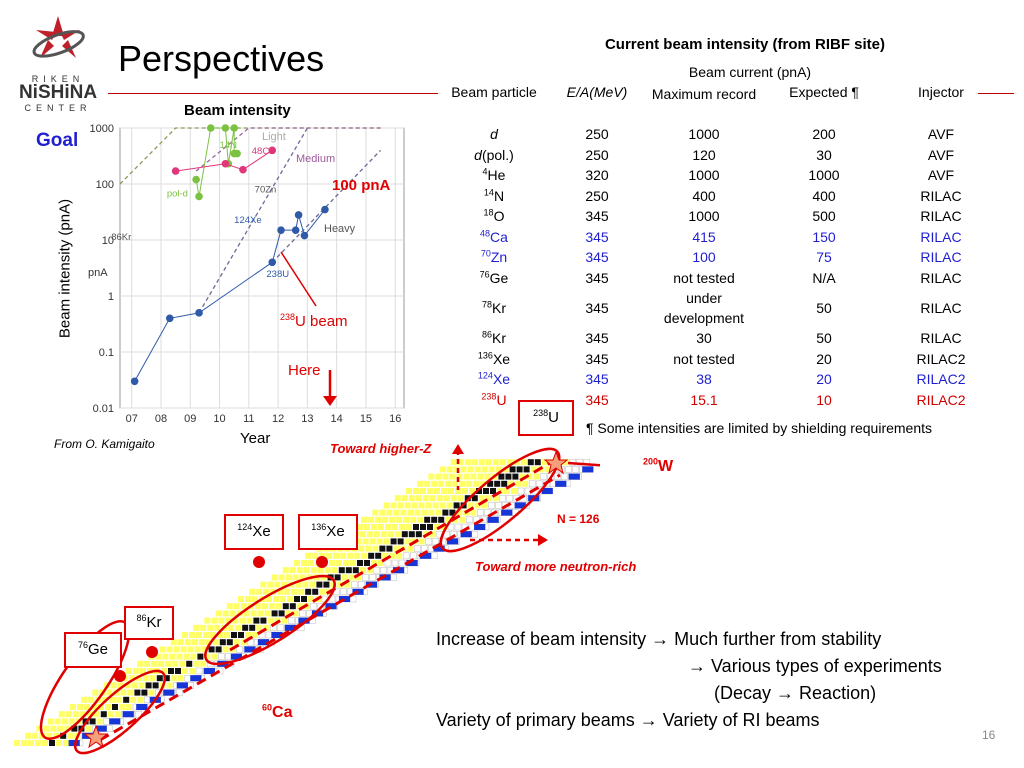 This screenshot has height=768, width=1024. Describe the element at coordinates (494, 92) in the screenshot. I see `header-particle: Beam particle` at that location.